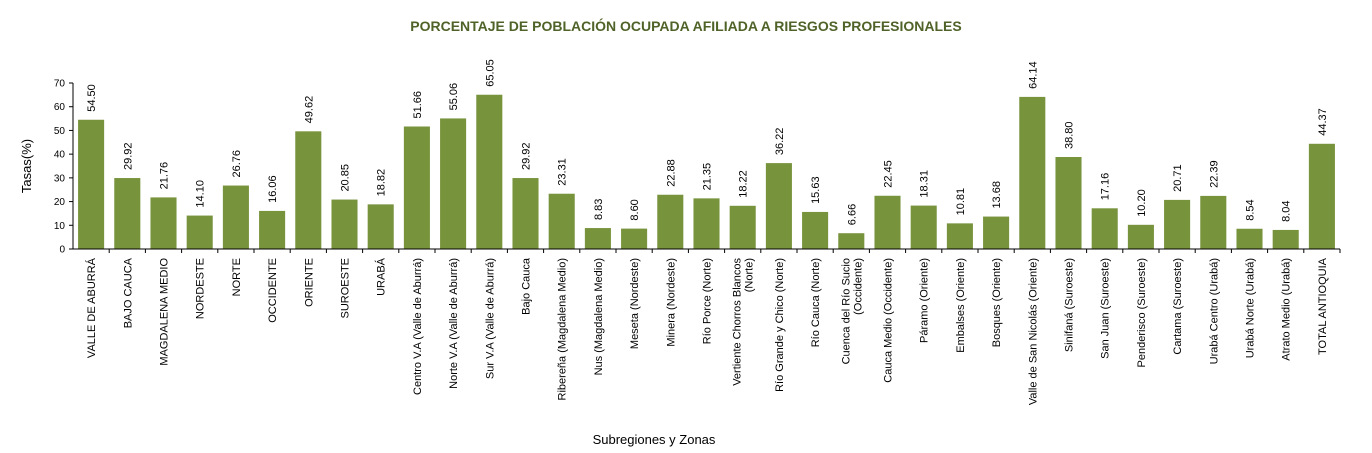  What do you see at coordinates (599, 209) in the screenshot?
I see `data-label: 8.83` at bounding box center [599, 209].